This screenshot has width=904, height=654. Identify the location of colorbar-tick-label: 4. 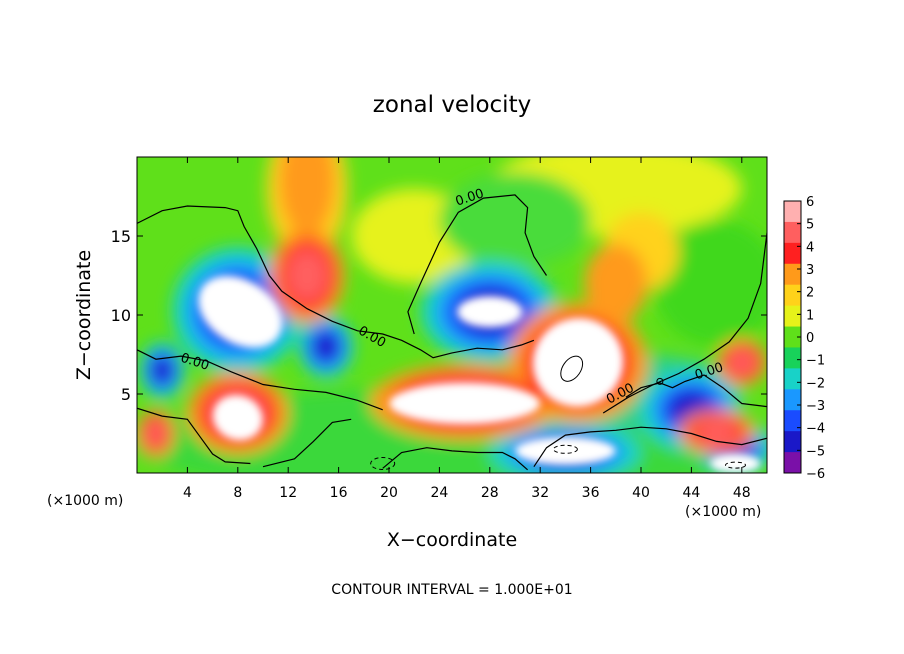
(810, 247).